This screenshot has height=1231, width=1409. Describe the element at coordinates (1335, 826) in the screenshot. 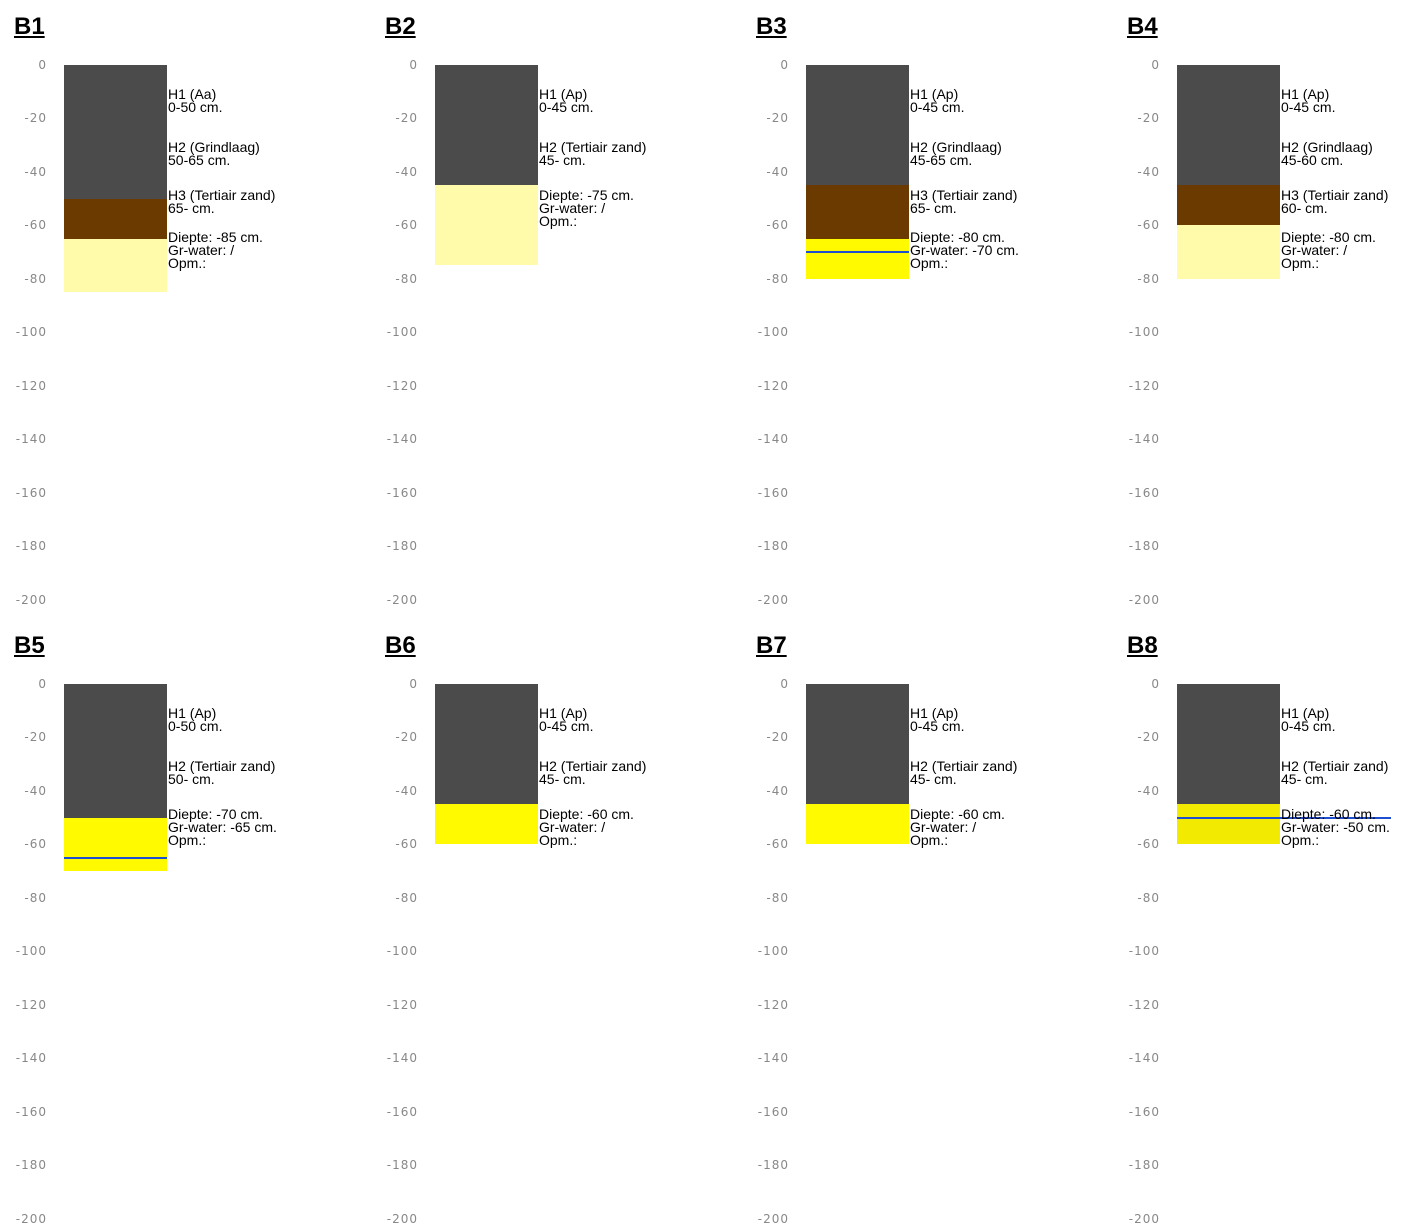

I see `layer-label: Diepte: -60 cm. Gr-water: -50 cm. Opm.:` at that location.